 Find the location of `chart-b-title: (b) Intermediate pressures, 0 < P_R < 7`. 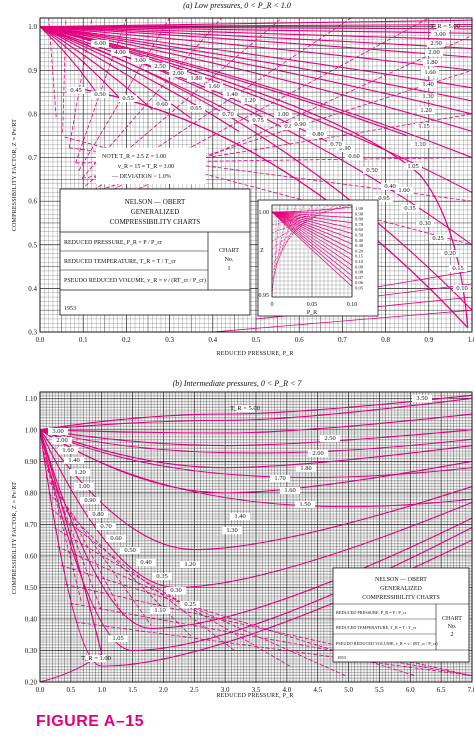

chart-b-title: (b) Intermediate pressures, 0 < P_R < 7 is located at coordinates (238, 383).